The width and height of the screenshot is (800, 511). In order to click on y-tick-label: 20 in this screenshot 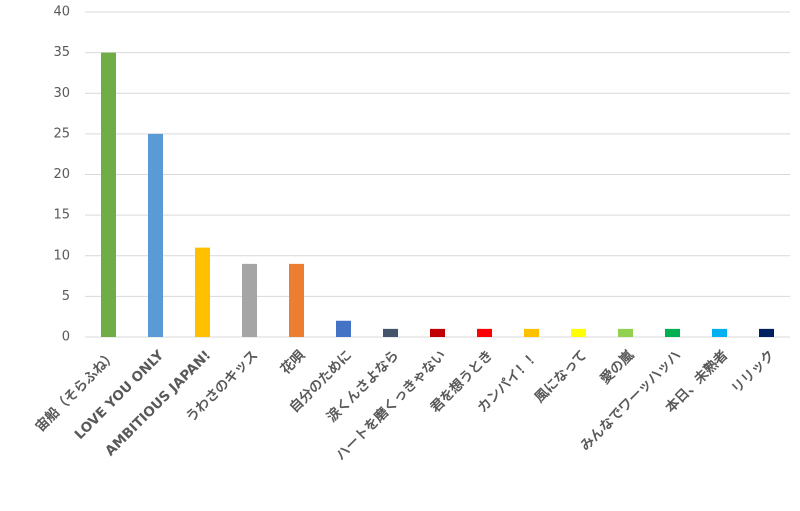, I will do `click(61, 174)`.